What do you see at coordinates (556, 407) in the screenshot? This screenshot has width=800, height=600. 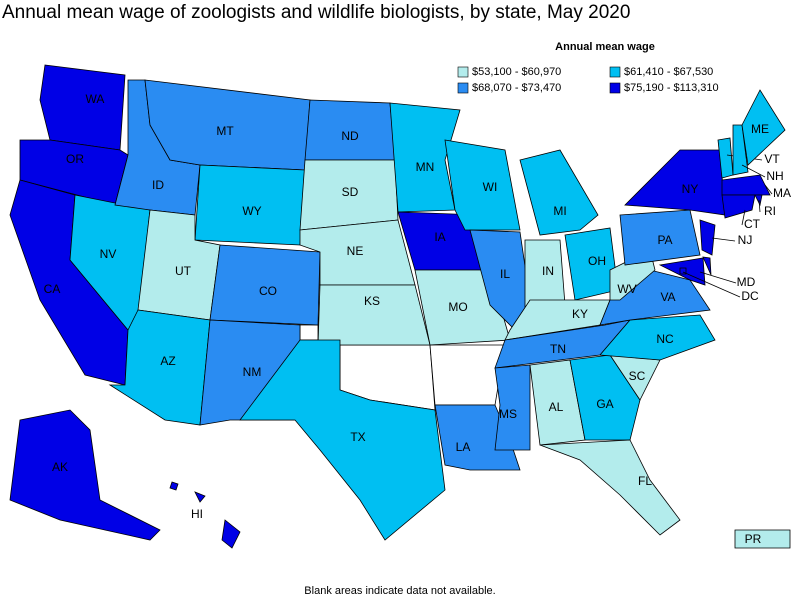 I see `state-label: AL` at bounding box center [556, 407].